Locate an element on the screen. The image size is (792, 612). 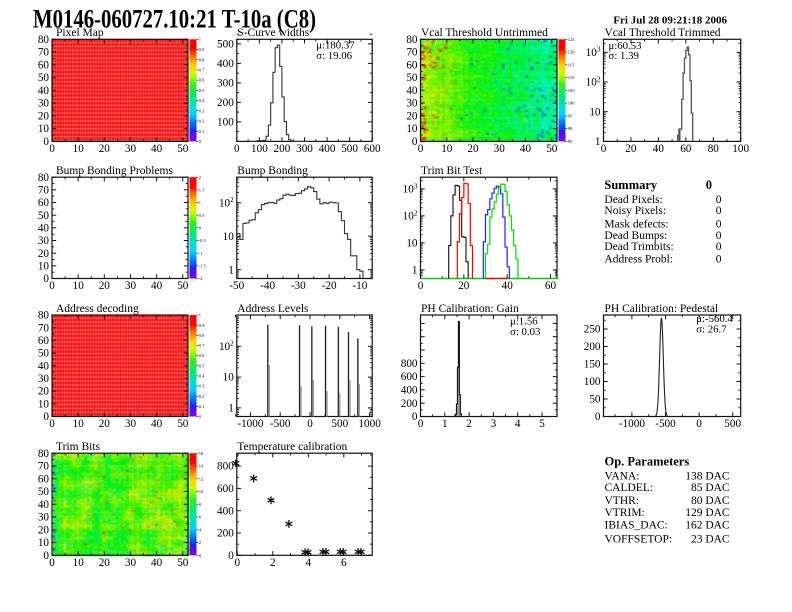
svg-text: Dead Trimbits: is located at coordinates (638, 247).